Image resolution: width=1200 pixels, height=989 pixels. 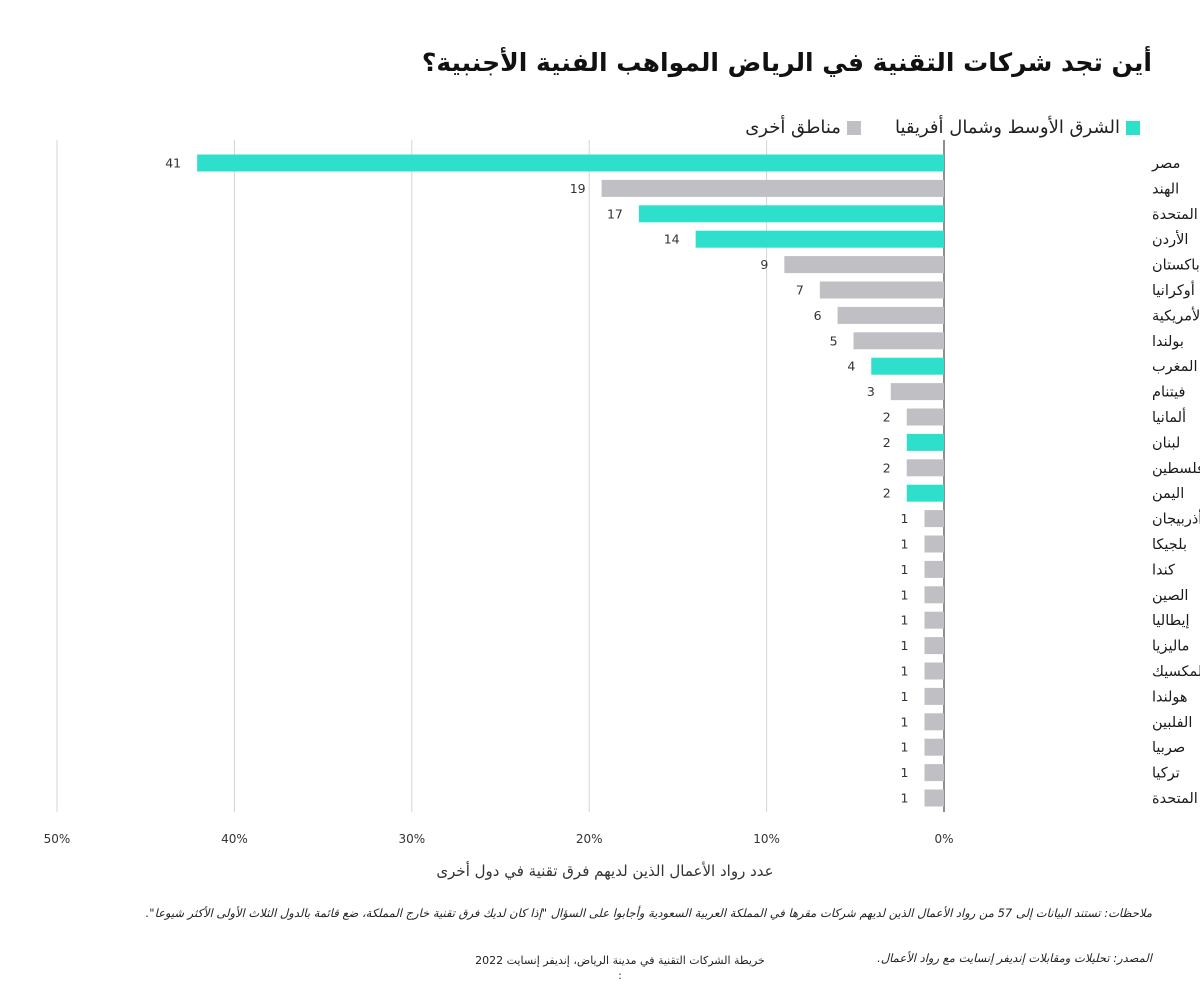 What do you see at coordinates (943, 839) in the screenshot?
I see `x-tick-label: 0%` at bounding box center [943, 839].